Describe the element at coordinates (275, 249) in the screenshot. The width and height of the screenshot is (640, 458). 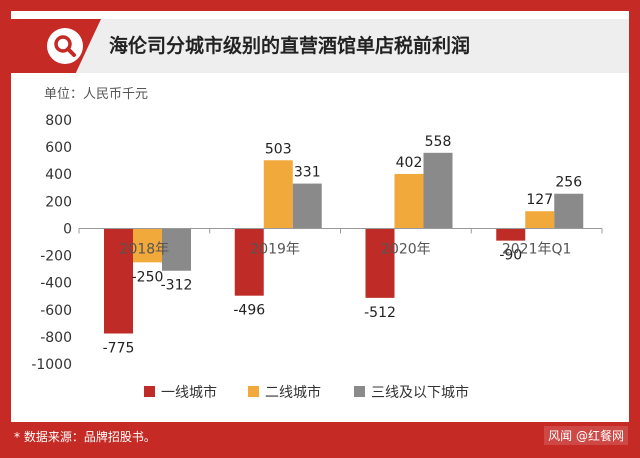
I see `category-label: 2019年` at that location.